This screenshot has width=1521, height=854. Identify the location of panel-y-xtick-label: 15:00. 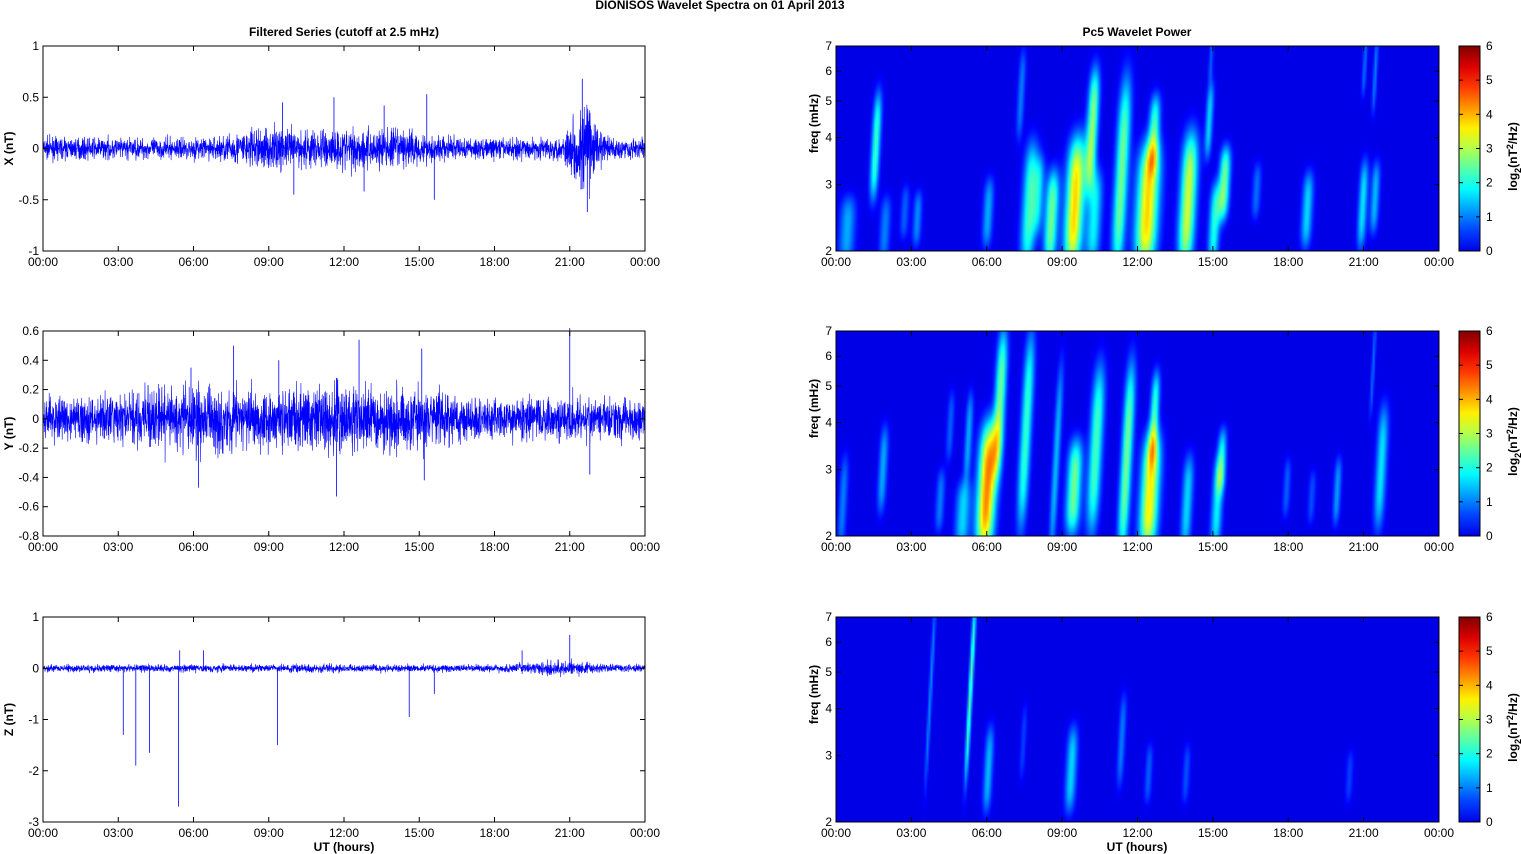
(419, 547).